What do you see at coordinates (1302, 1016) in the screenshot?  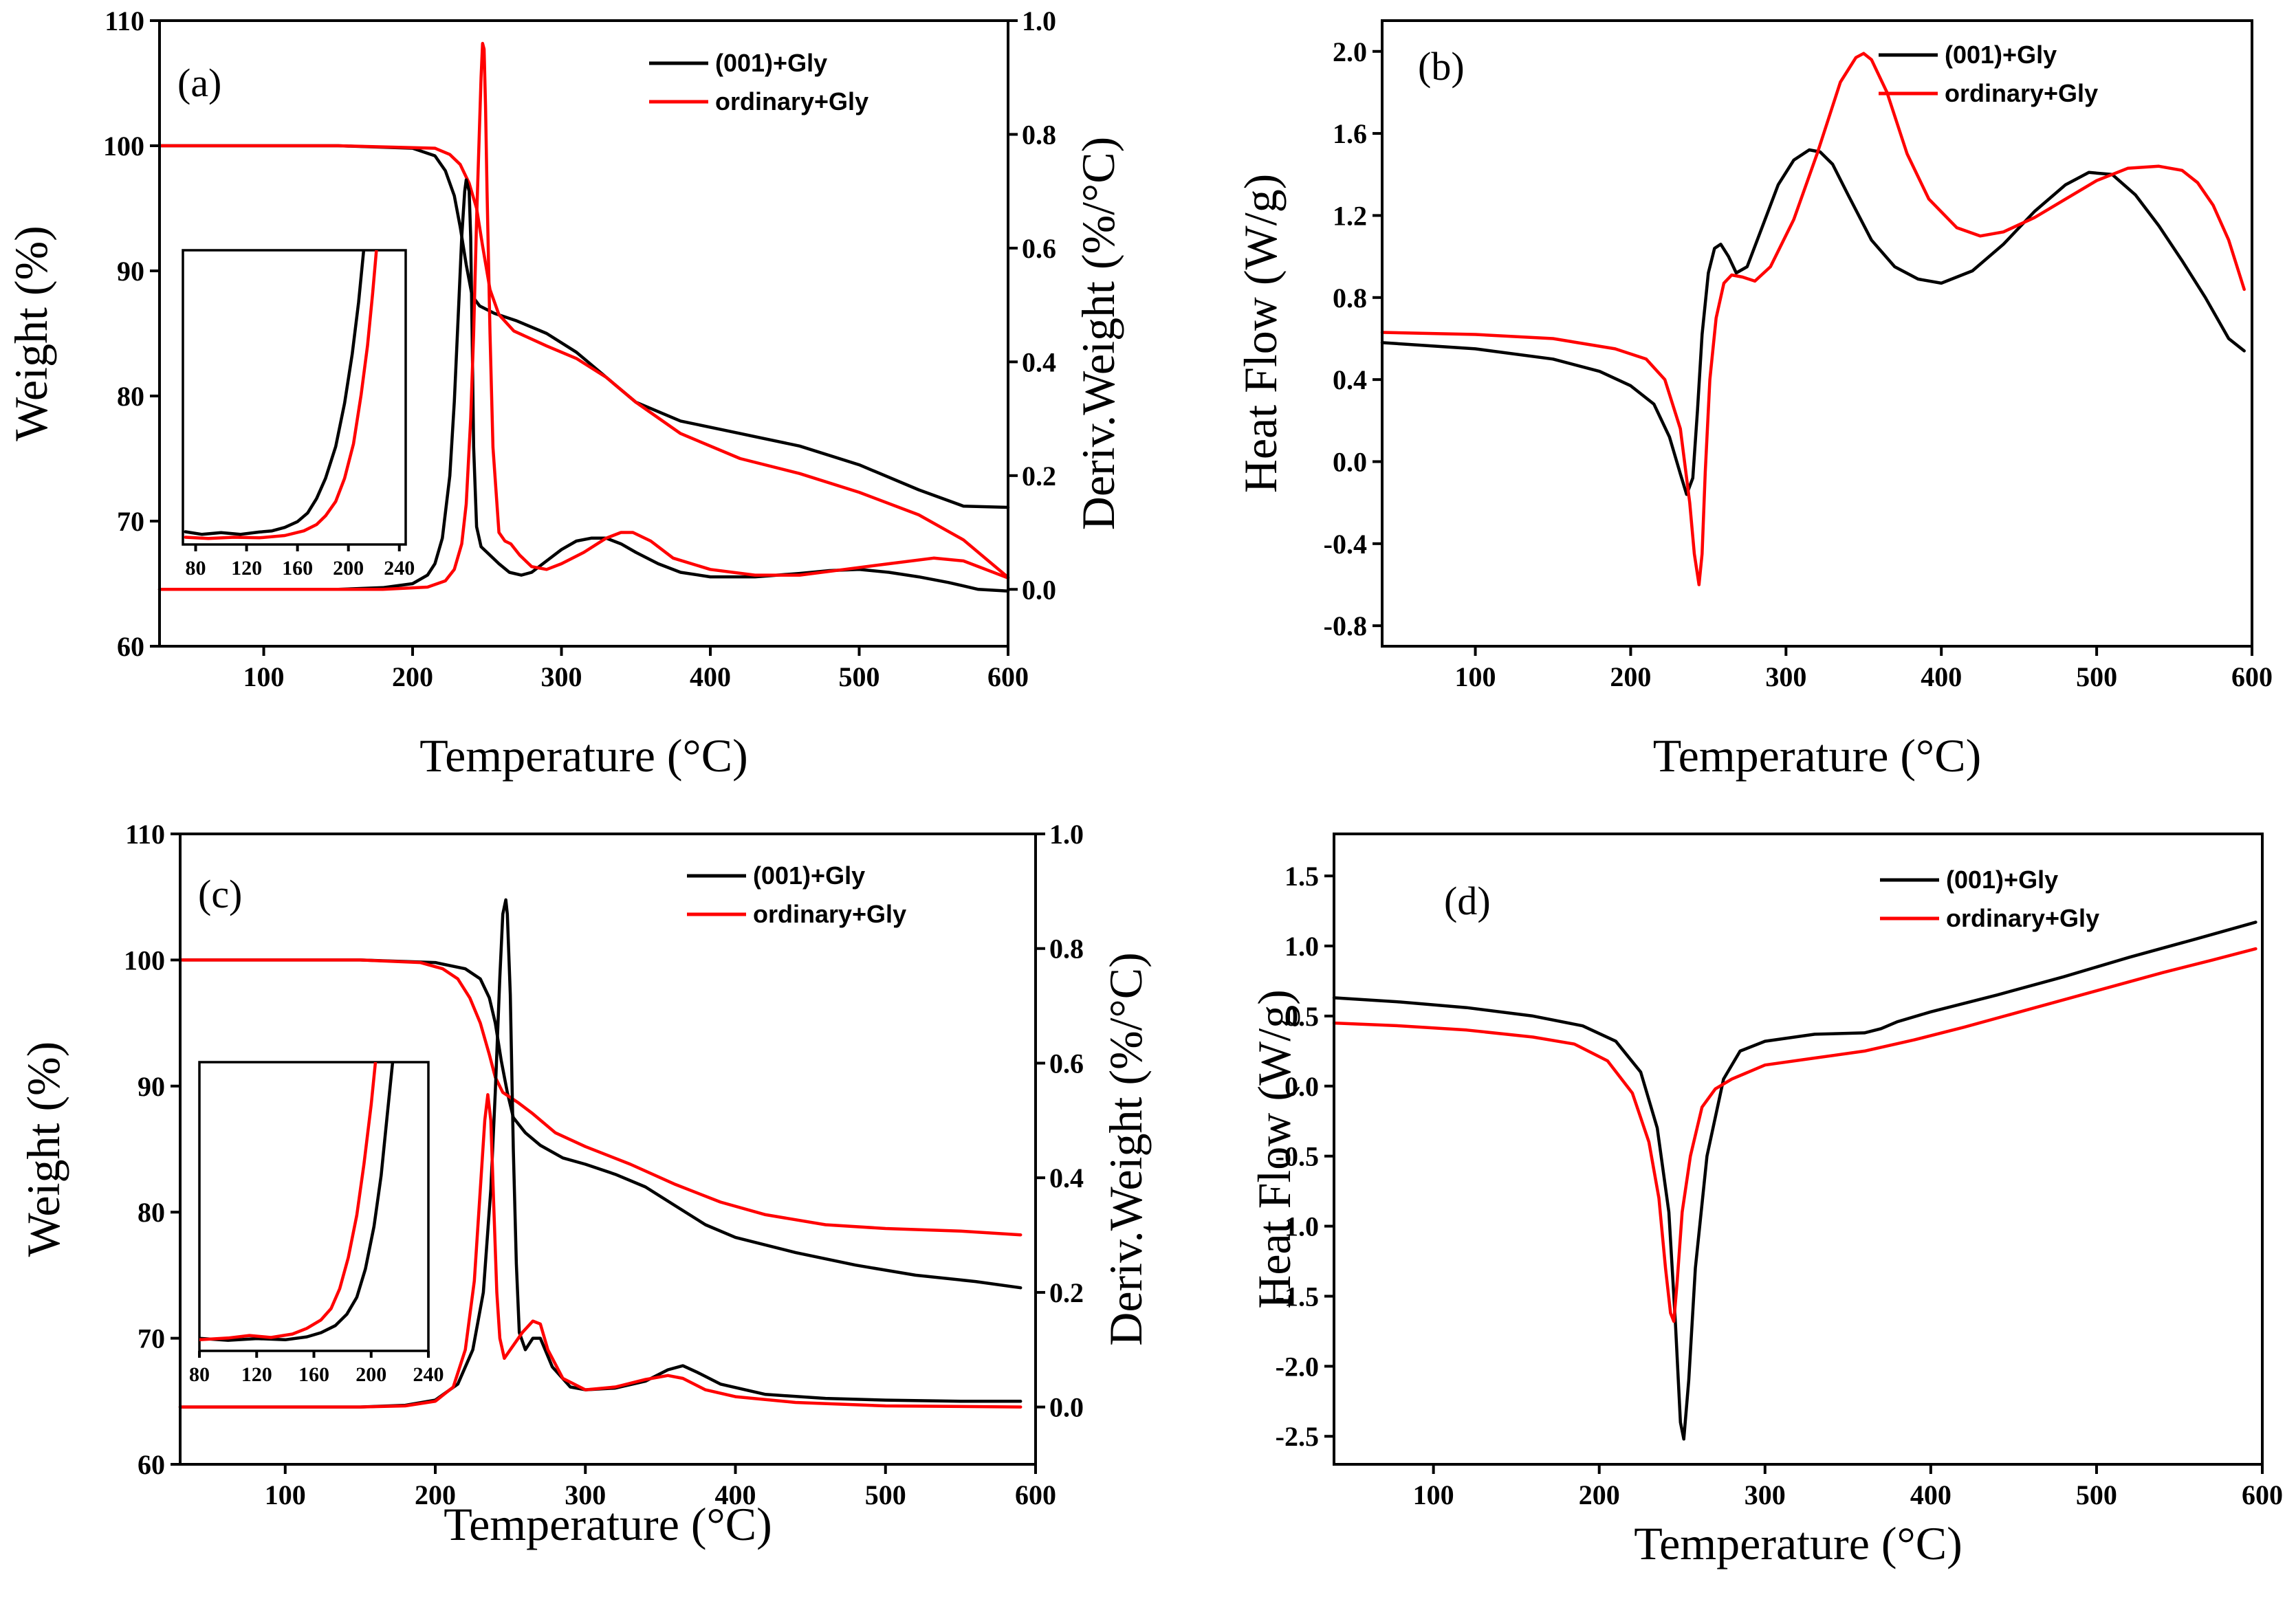 I see `y-tick-label: 0.5` at bounding box center [1302, 1016].